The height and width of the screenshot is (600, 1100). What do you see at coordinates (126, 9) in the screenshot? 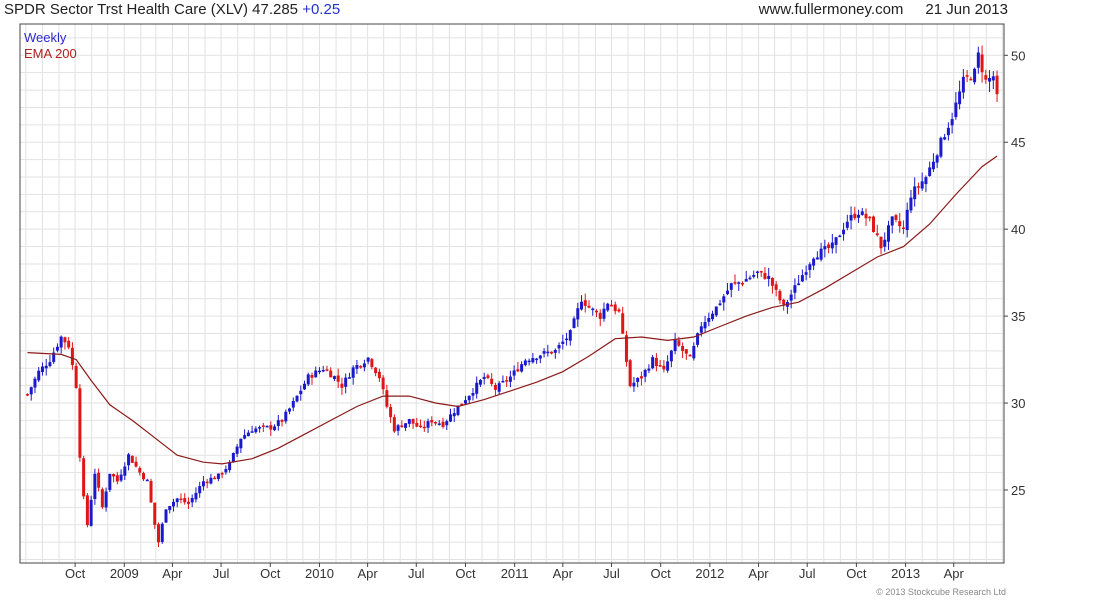
I see `chart-title: SPDR Sector Trst Health Care (XLV)` at bounding box center [126, 9].